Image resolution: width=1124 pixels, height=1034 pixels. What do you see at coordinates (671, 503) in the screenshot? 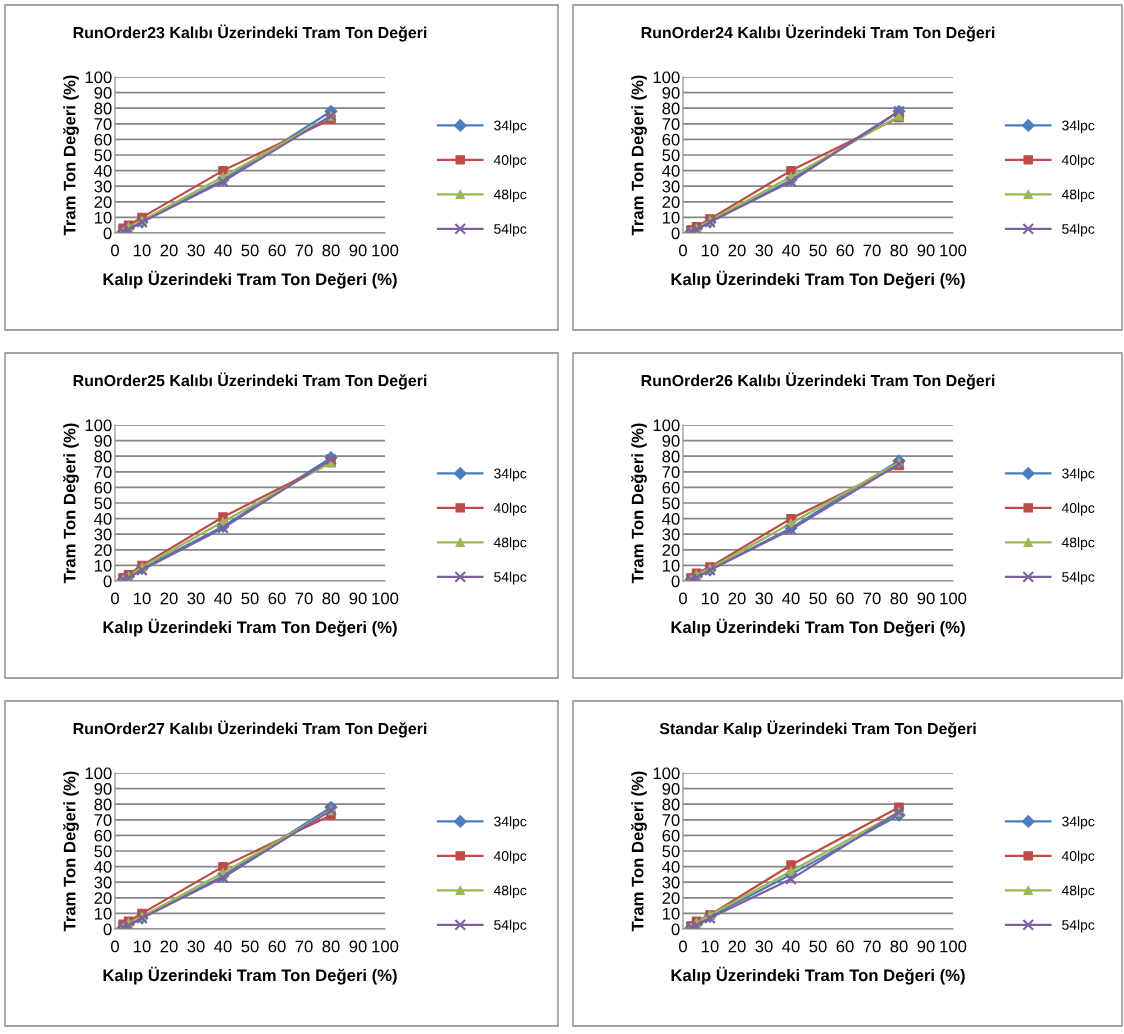
I see `y-tick-label: 50` at bounding box center [671, 503].